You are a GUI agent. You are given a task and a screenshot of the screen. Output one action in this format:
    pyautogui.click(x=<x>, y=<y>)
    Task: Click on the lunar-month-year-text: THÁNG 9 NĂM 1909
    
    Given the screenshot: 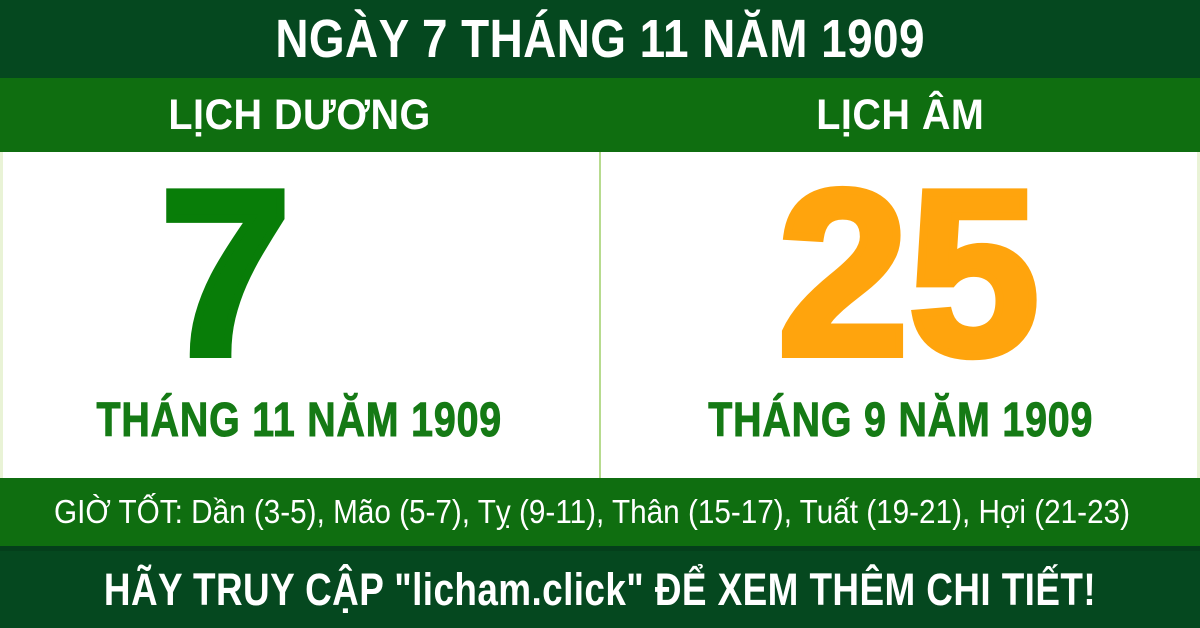 What is the action you would take?
    pyautogui.click(x=900, y=421)
    